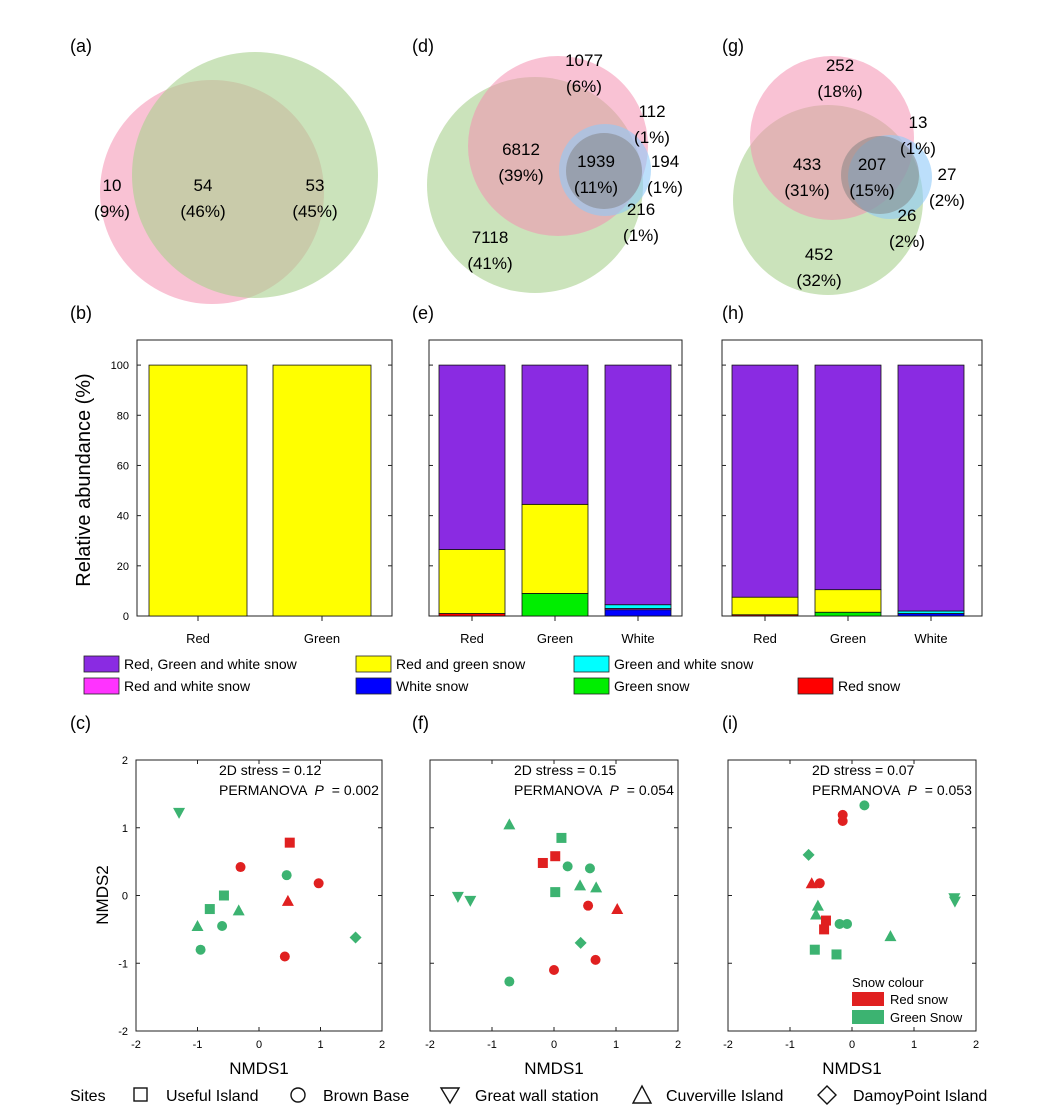 This screenshot has width=1047, height=1109. I want to click on venn-g-pct-white: (2%), so click(947, 200).